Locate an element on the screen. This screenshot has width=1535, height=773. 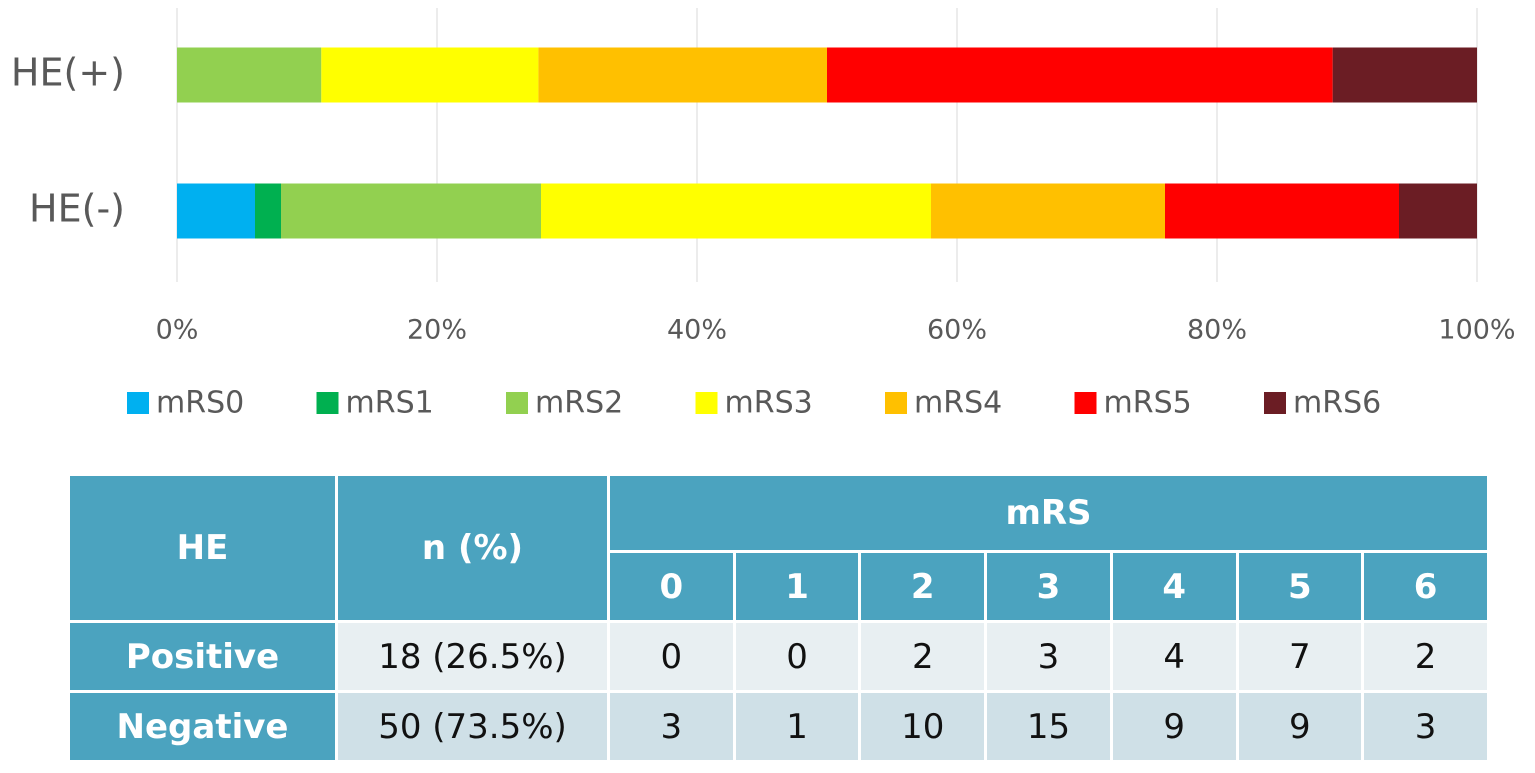
y-tick-label: HE(-) is located at coordinates (77, 209).